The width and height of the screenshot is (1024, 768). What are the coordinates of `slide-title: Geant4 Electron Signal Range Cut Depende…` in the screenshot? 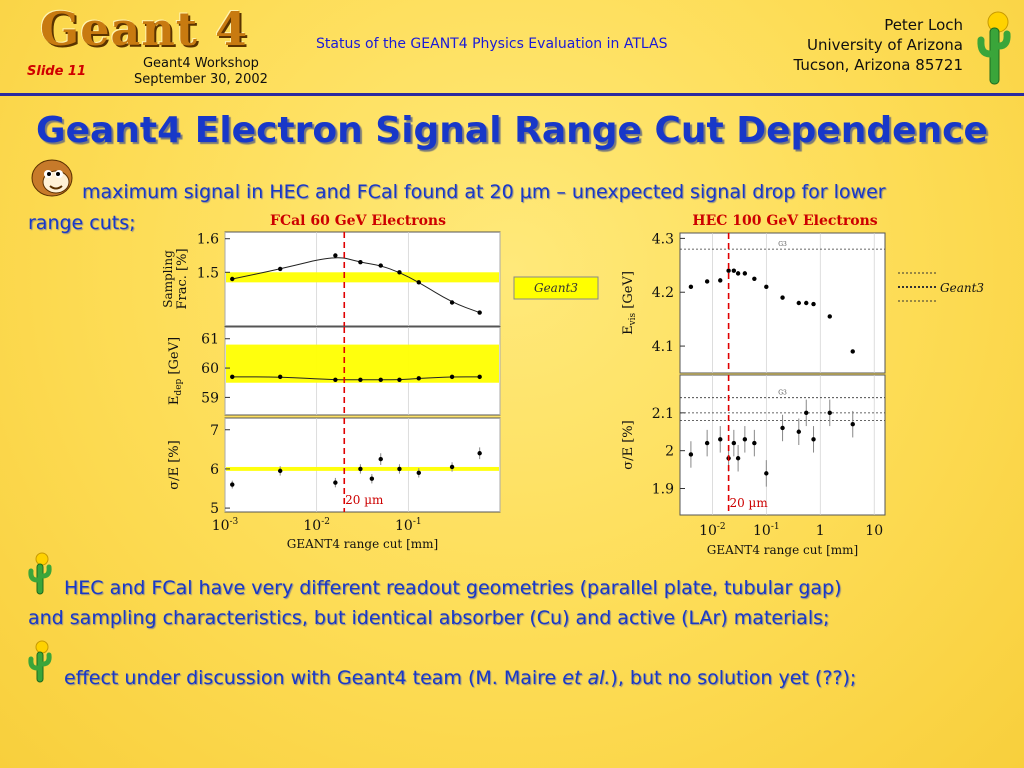 It's located at (512, 130).